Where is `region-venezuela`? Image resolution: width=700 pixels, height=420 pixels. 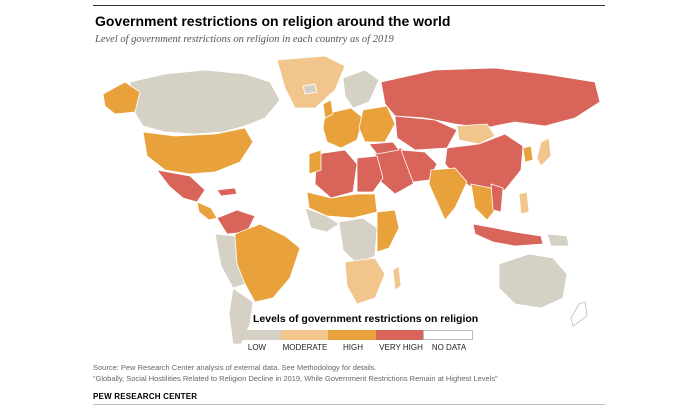
region-venezuela is located at coordinates (236, 222).